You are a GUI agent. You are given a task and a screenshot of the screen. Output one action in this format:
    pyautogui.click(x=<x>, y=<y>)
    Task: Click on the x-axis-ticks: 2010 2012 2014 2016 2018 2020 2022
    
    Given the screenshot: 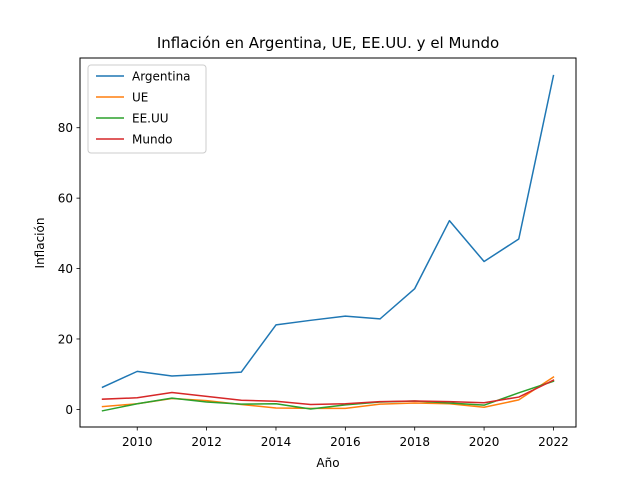 What is the action you would take?
    pyautogui.click(x=345, y=438)
    